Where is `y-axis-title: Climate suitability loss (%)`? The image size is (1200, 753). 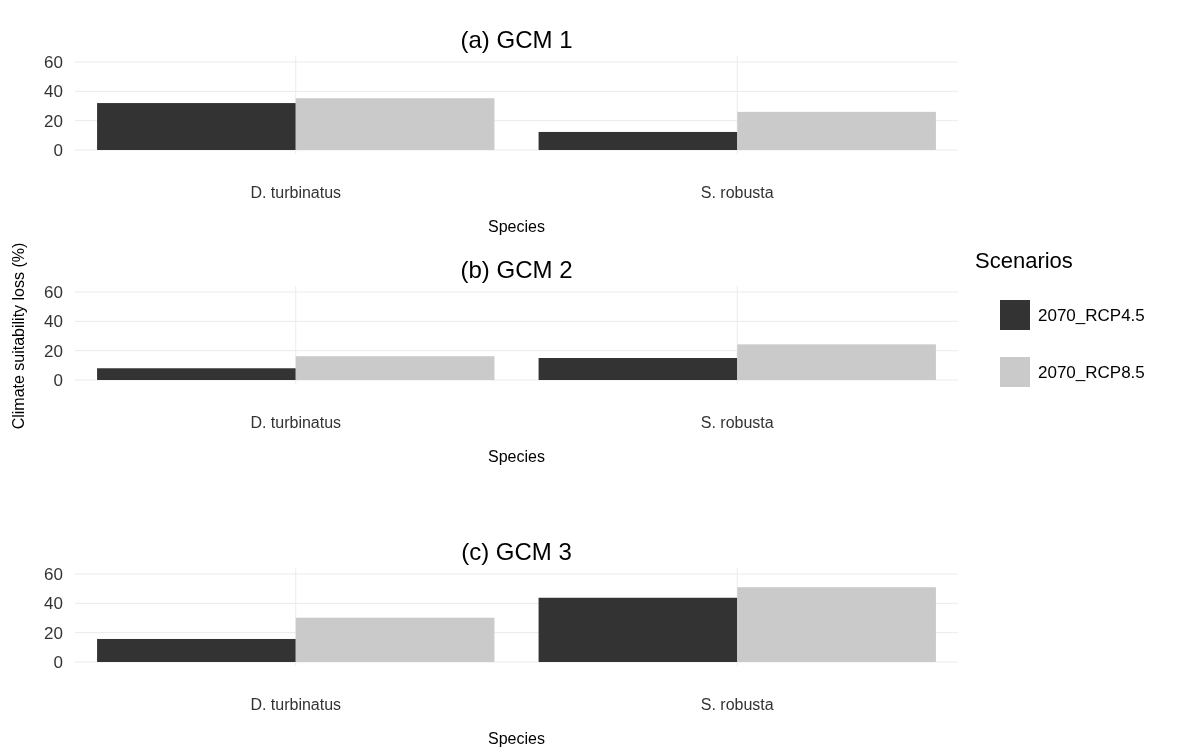 y-axis-title: Climate suitability loss (%) is located at coordinates (18, 336).